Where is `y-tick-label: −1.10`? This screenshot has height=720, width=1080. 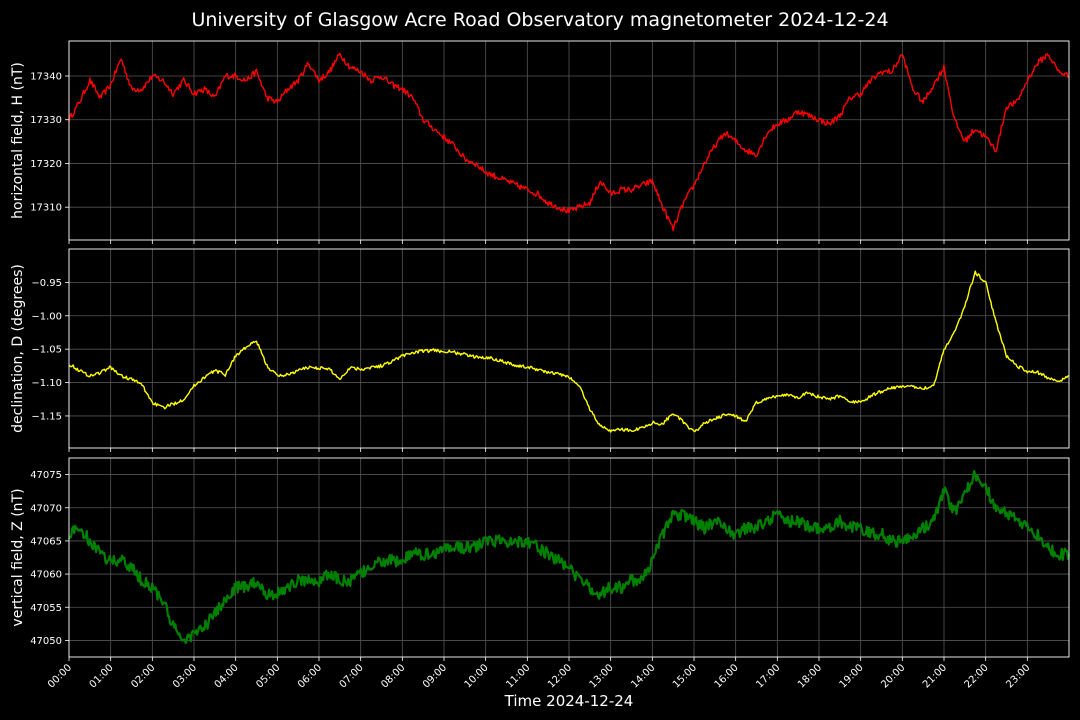 y-tick-label: −1.10 is located at coordinates (46, 383).